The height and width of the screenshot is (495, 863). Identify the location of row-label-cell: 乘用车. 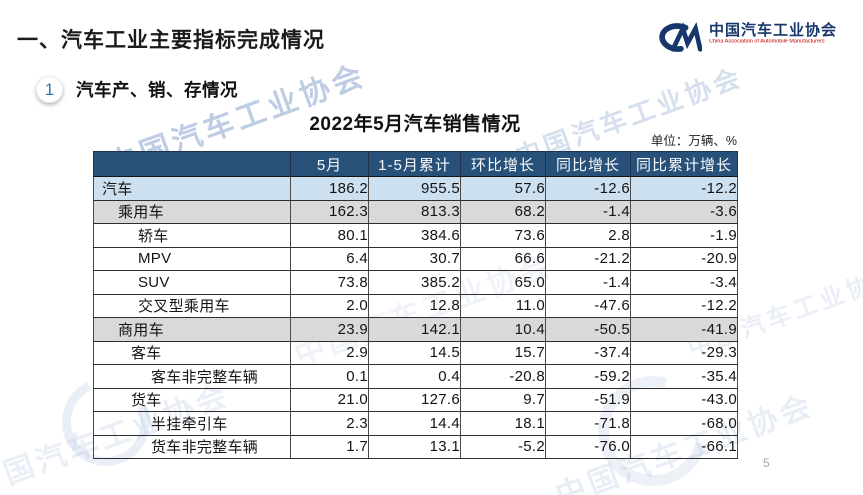
(192, 211).